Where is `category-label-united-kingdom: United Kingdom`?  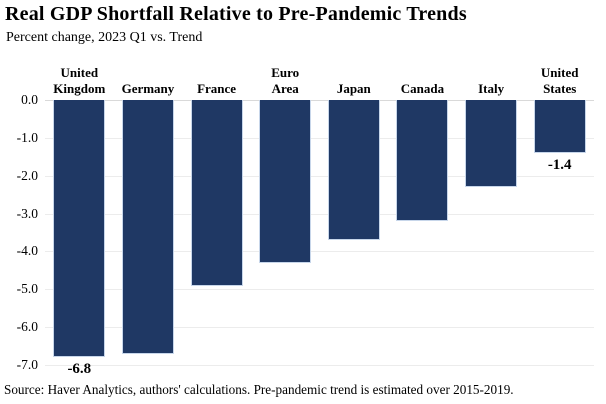
category-label-united-kingdom: United Kingdom is located at coordinates (79, 80).